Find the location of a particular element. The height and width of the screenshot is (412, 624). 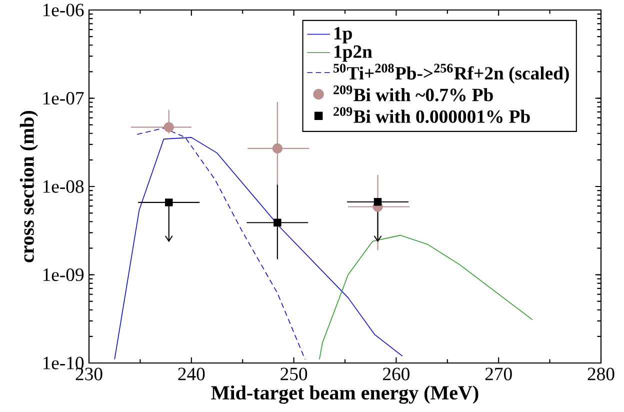

legend-label: $^{209}$Bi with 0.000001% Pb is located at coordinates (432, 115).